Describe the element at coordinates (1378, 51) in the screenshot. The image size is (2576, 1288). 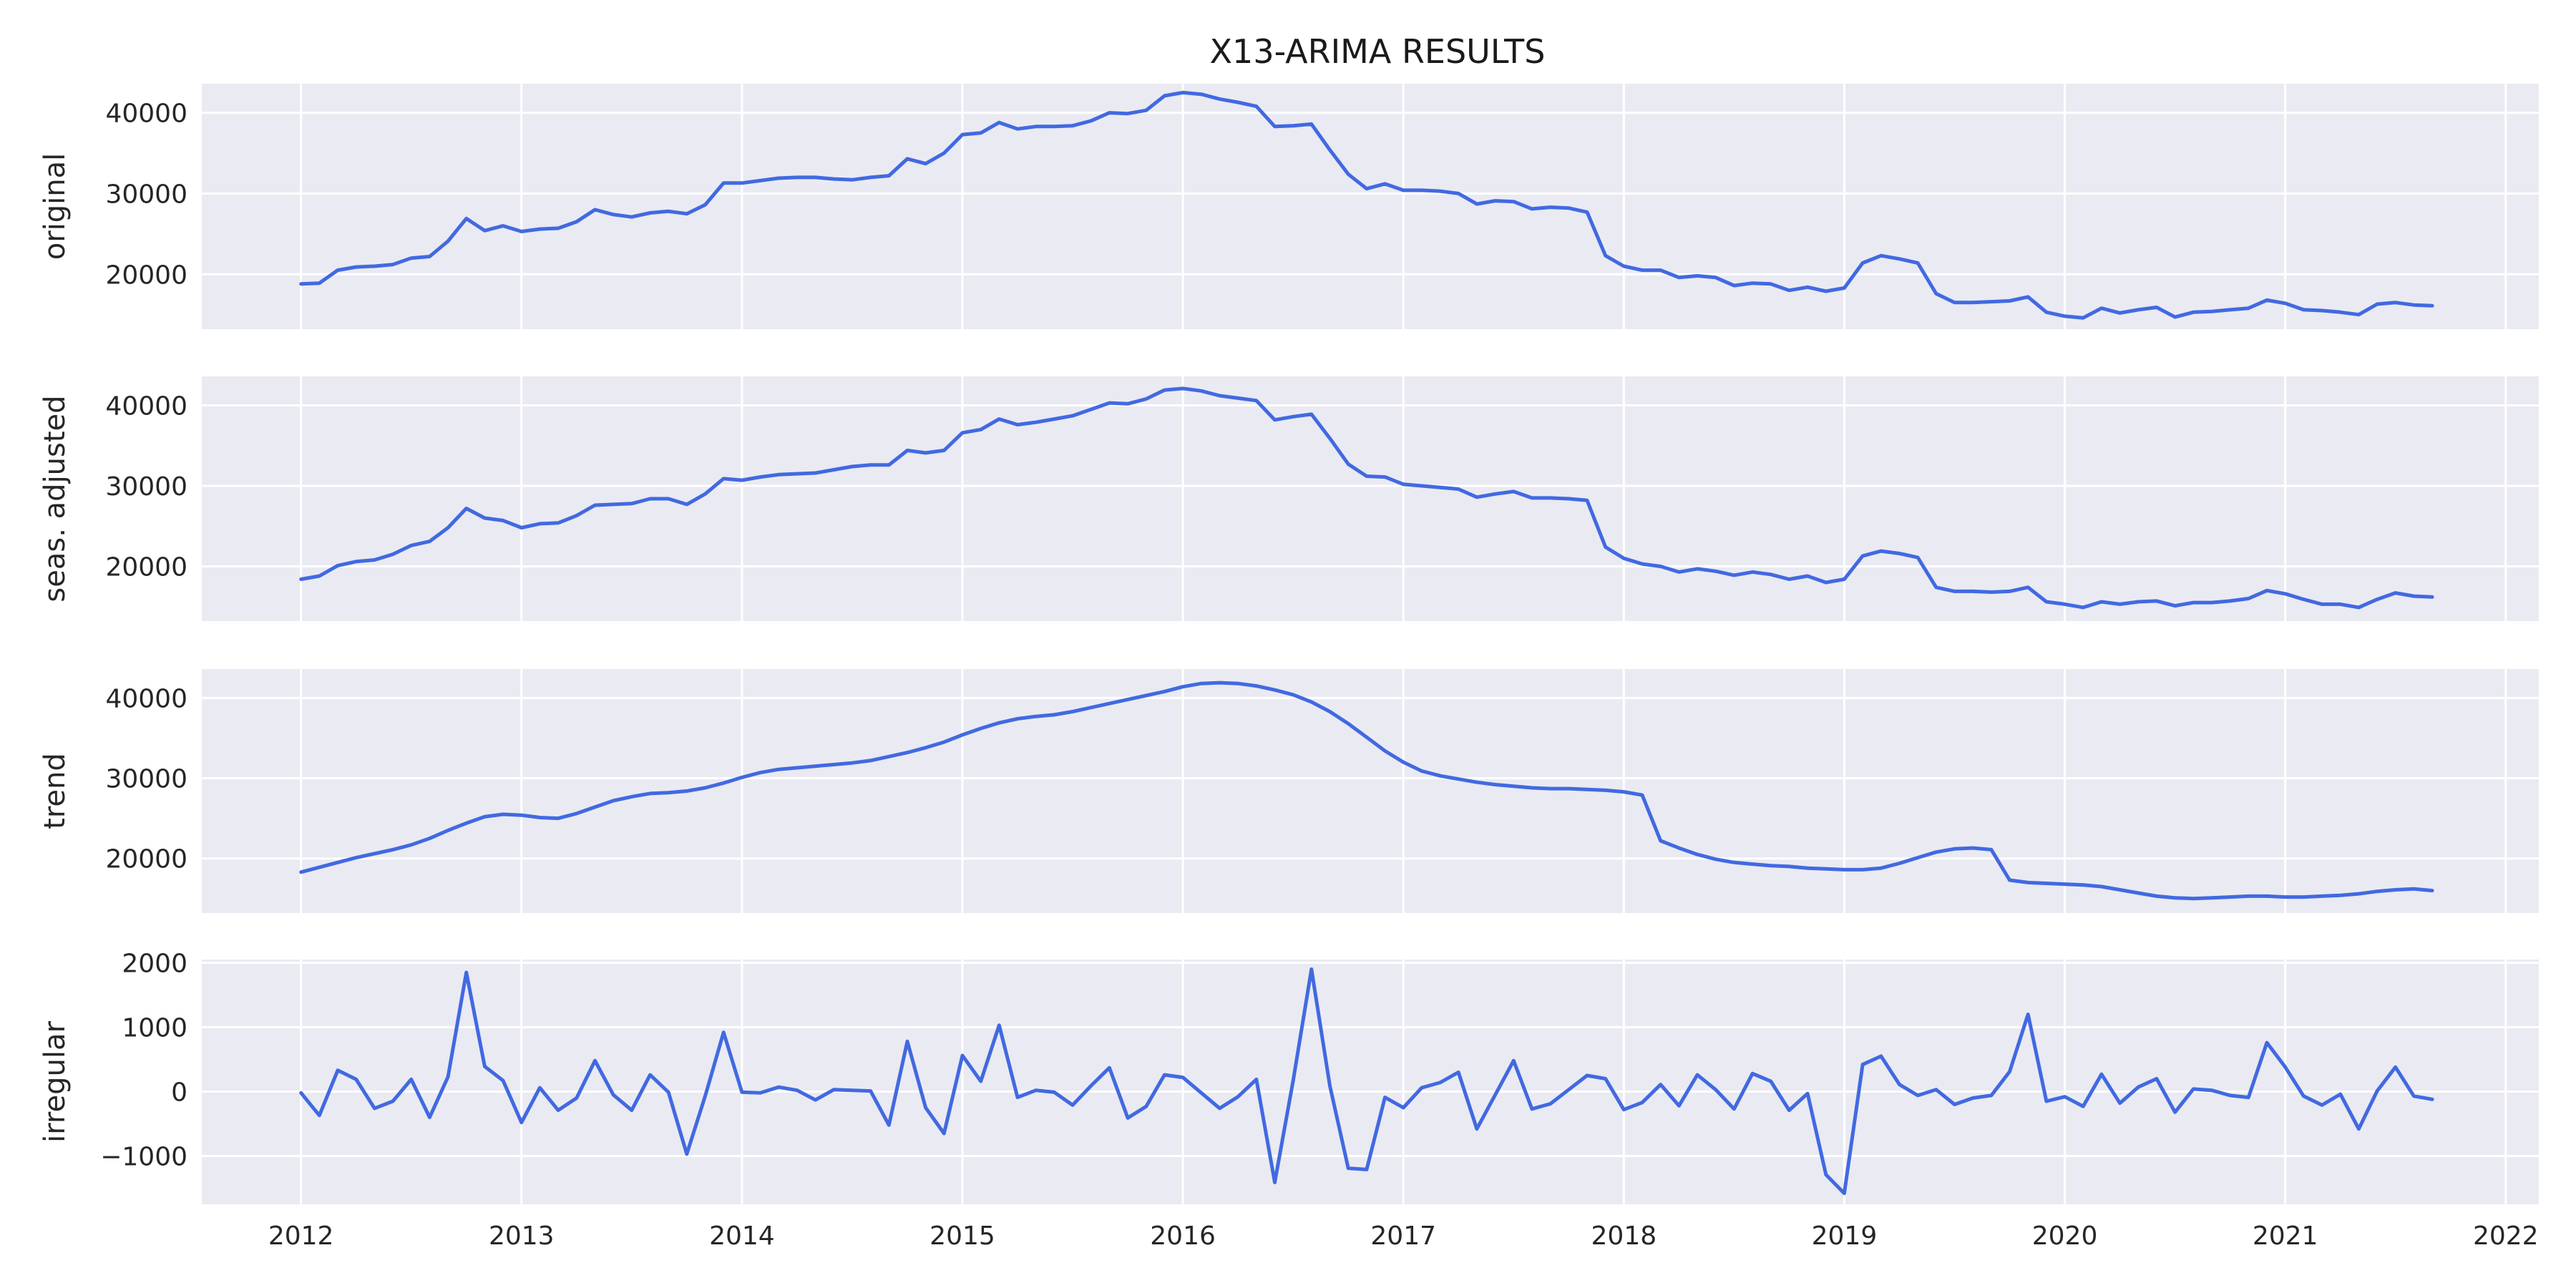
I see `chart-title: X13-ARIMA RESULTS` at that location.